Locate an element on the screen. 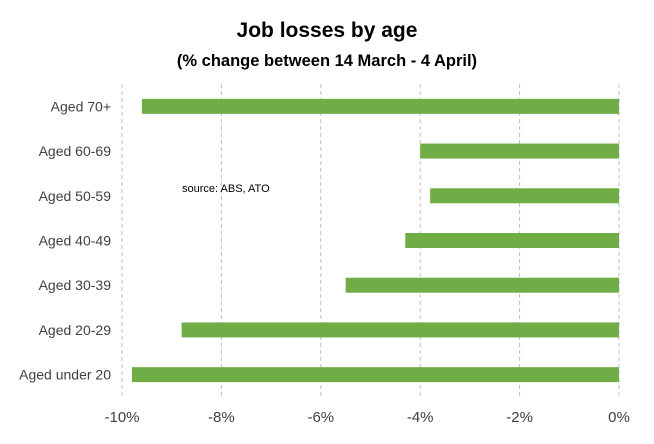  y-tick-label: Aged 30-39 is located at coordinates (75, 285).